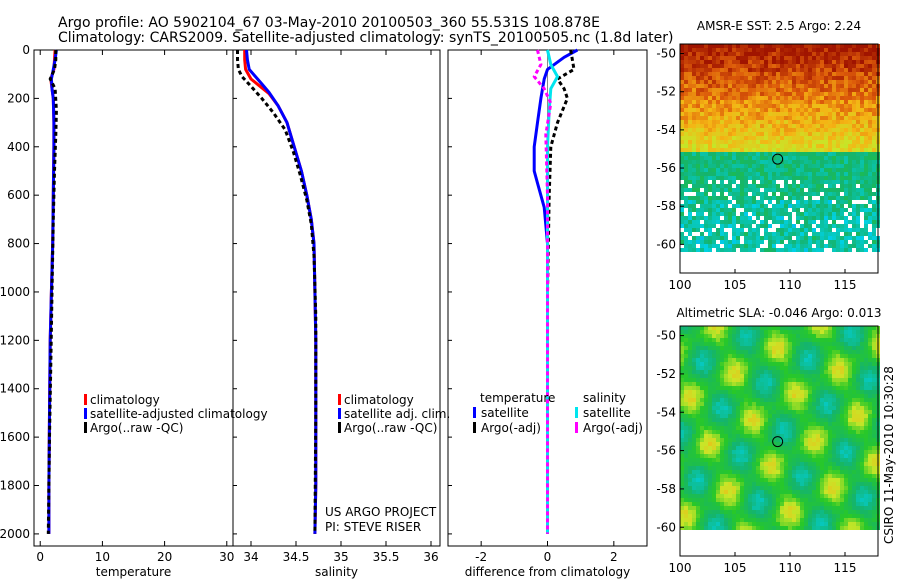 This screenshot has height=580, width=900. Describe the element at coordinates (390, 428) in the screenshot. I see `legend-label: Argo(..raw -QC)` at that location.